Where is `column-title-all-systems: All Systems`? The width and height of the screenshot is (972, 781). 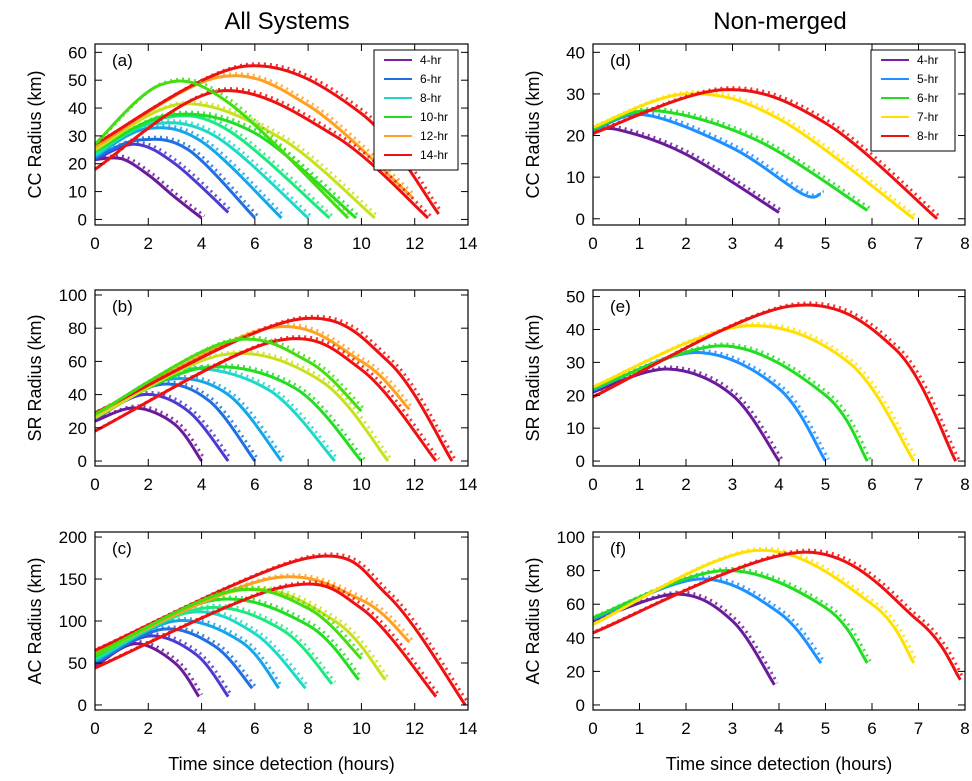 column-title-all-systems: All Systems is located at coordinates (286, 21).